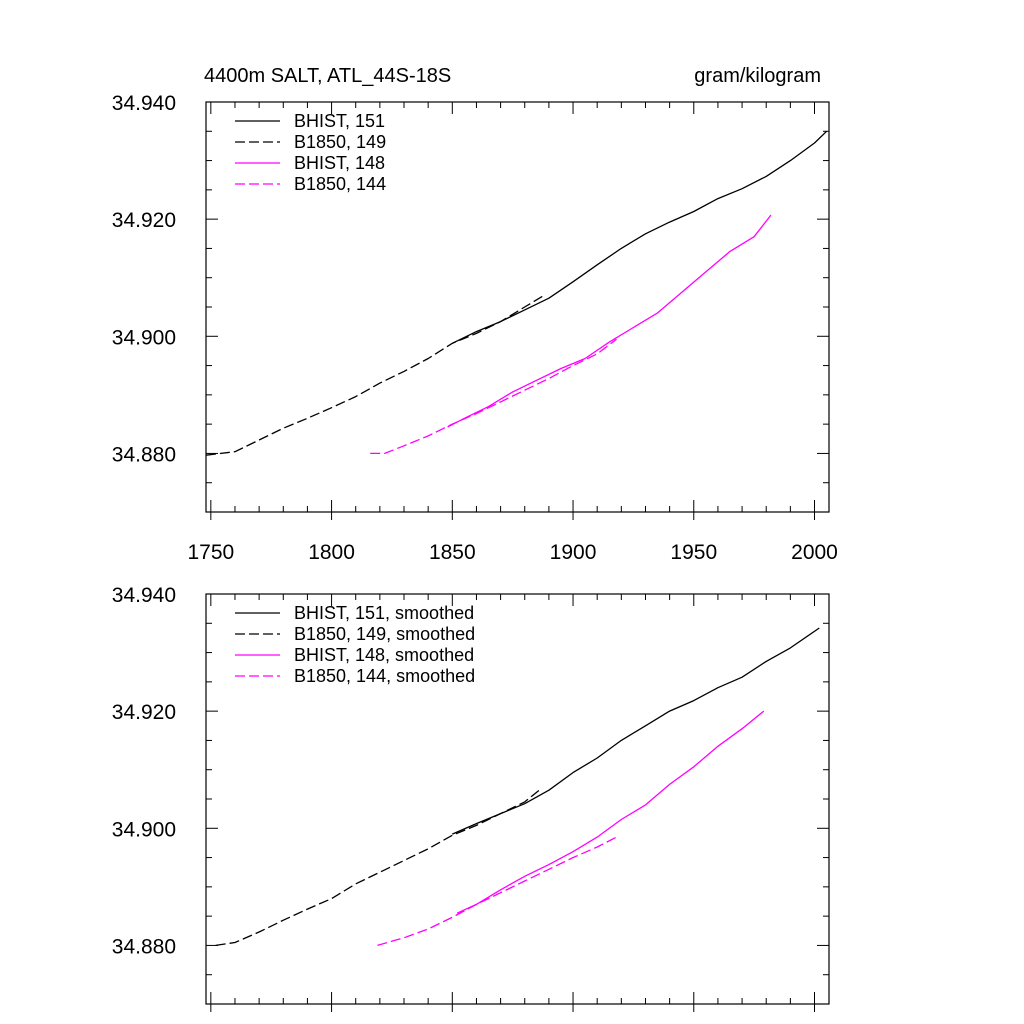 Image resolution: width=1024 pixels, height=1024 pixels. What do you see at coordinates (340, 142) in the screenshot?
I see `legend-label: B1850, 149` at bounding box center [340, 142].